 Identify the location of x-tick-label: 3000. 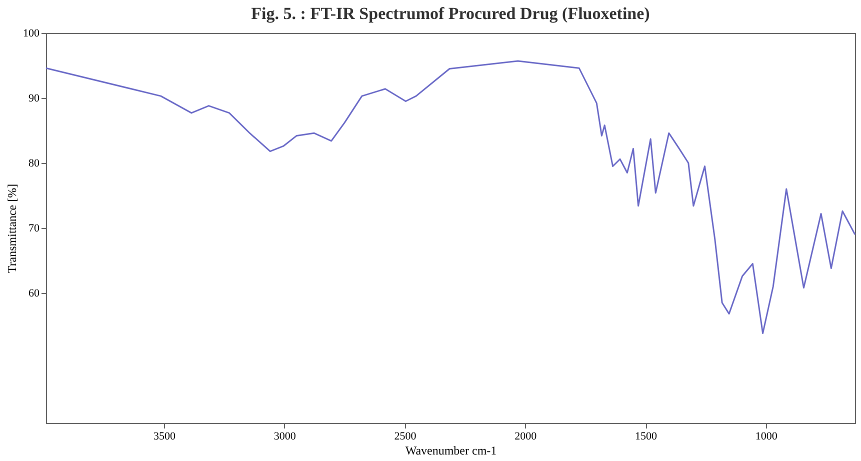
(285, 436).